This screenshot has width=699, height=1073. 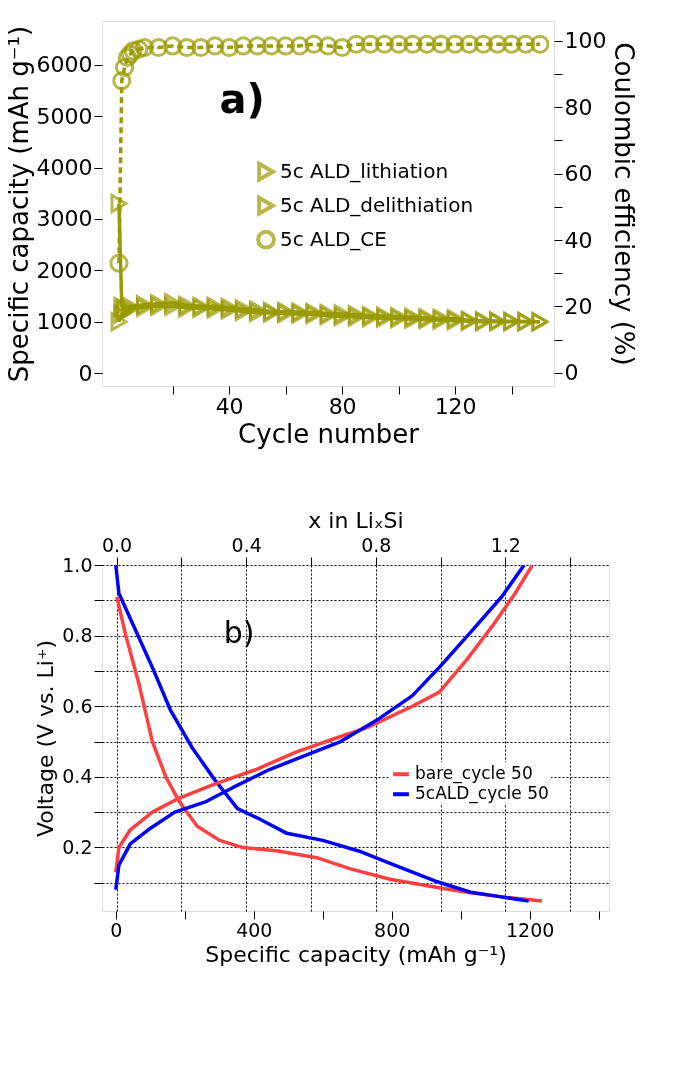 What do you see at coordinates (46, 738) in the screenshot?
I see `y-axis-title: Voltage (V vs. Li⁺)` at bounding box center [46, 738].